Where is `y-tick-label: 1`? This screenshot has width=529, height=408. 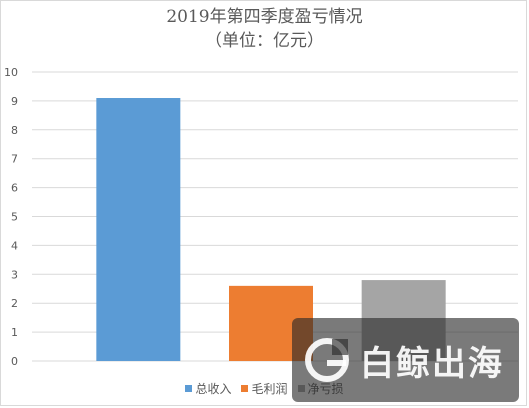 y-tick-label: 1 is located at coordinates (14, 332).